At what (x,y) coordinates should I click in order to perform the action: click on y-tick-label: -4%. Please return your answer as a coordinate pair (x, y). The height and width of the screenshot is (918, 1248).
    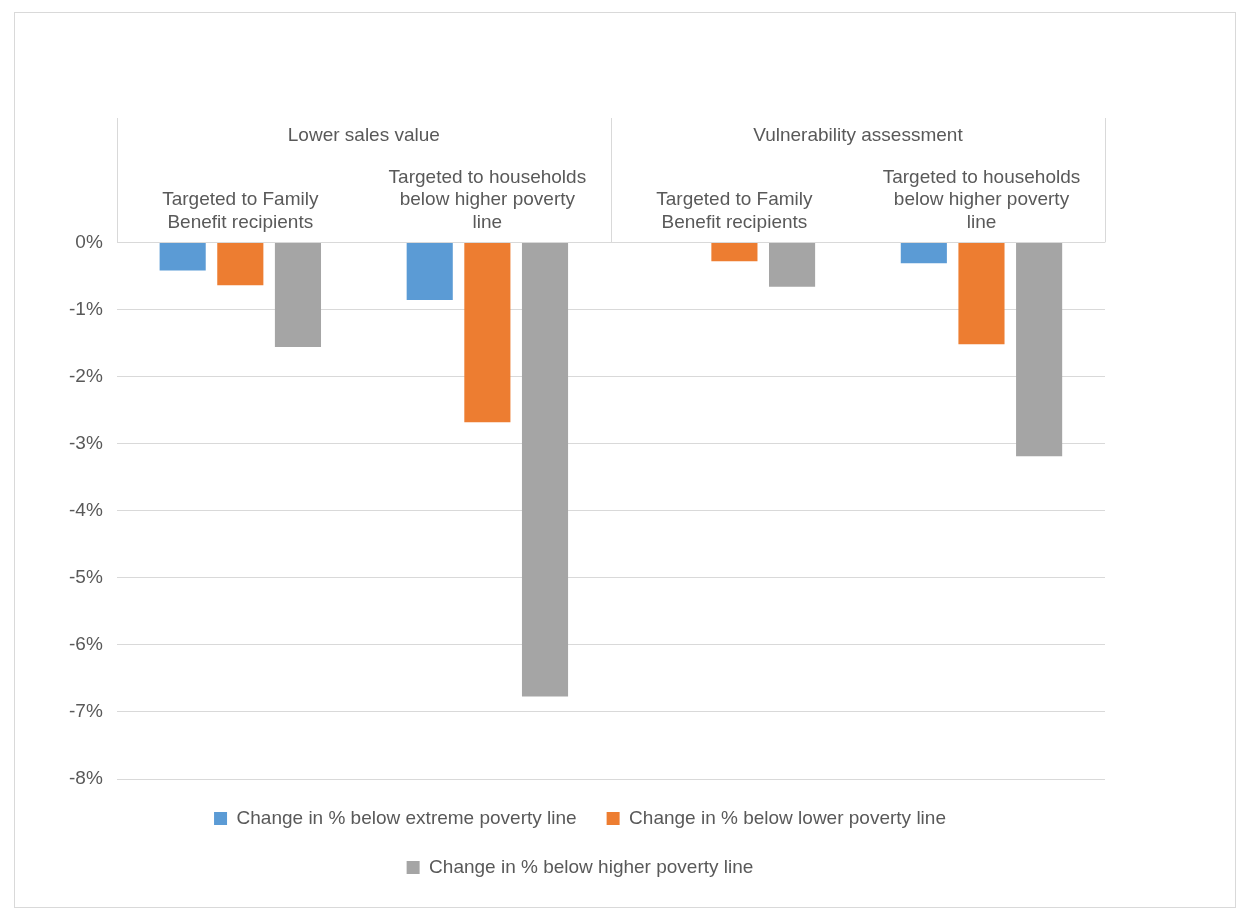
    Looking at the image, I should click on (85, 509).